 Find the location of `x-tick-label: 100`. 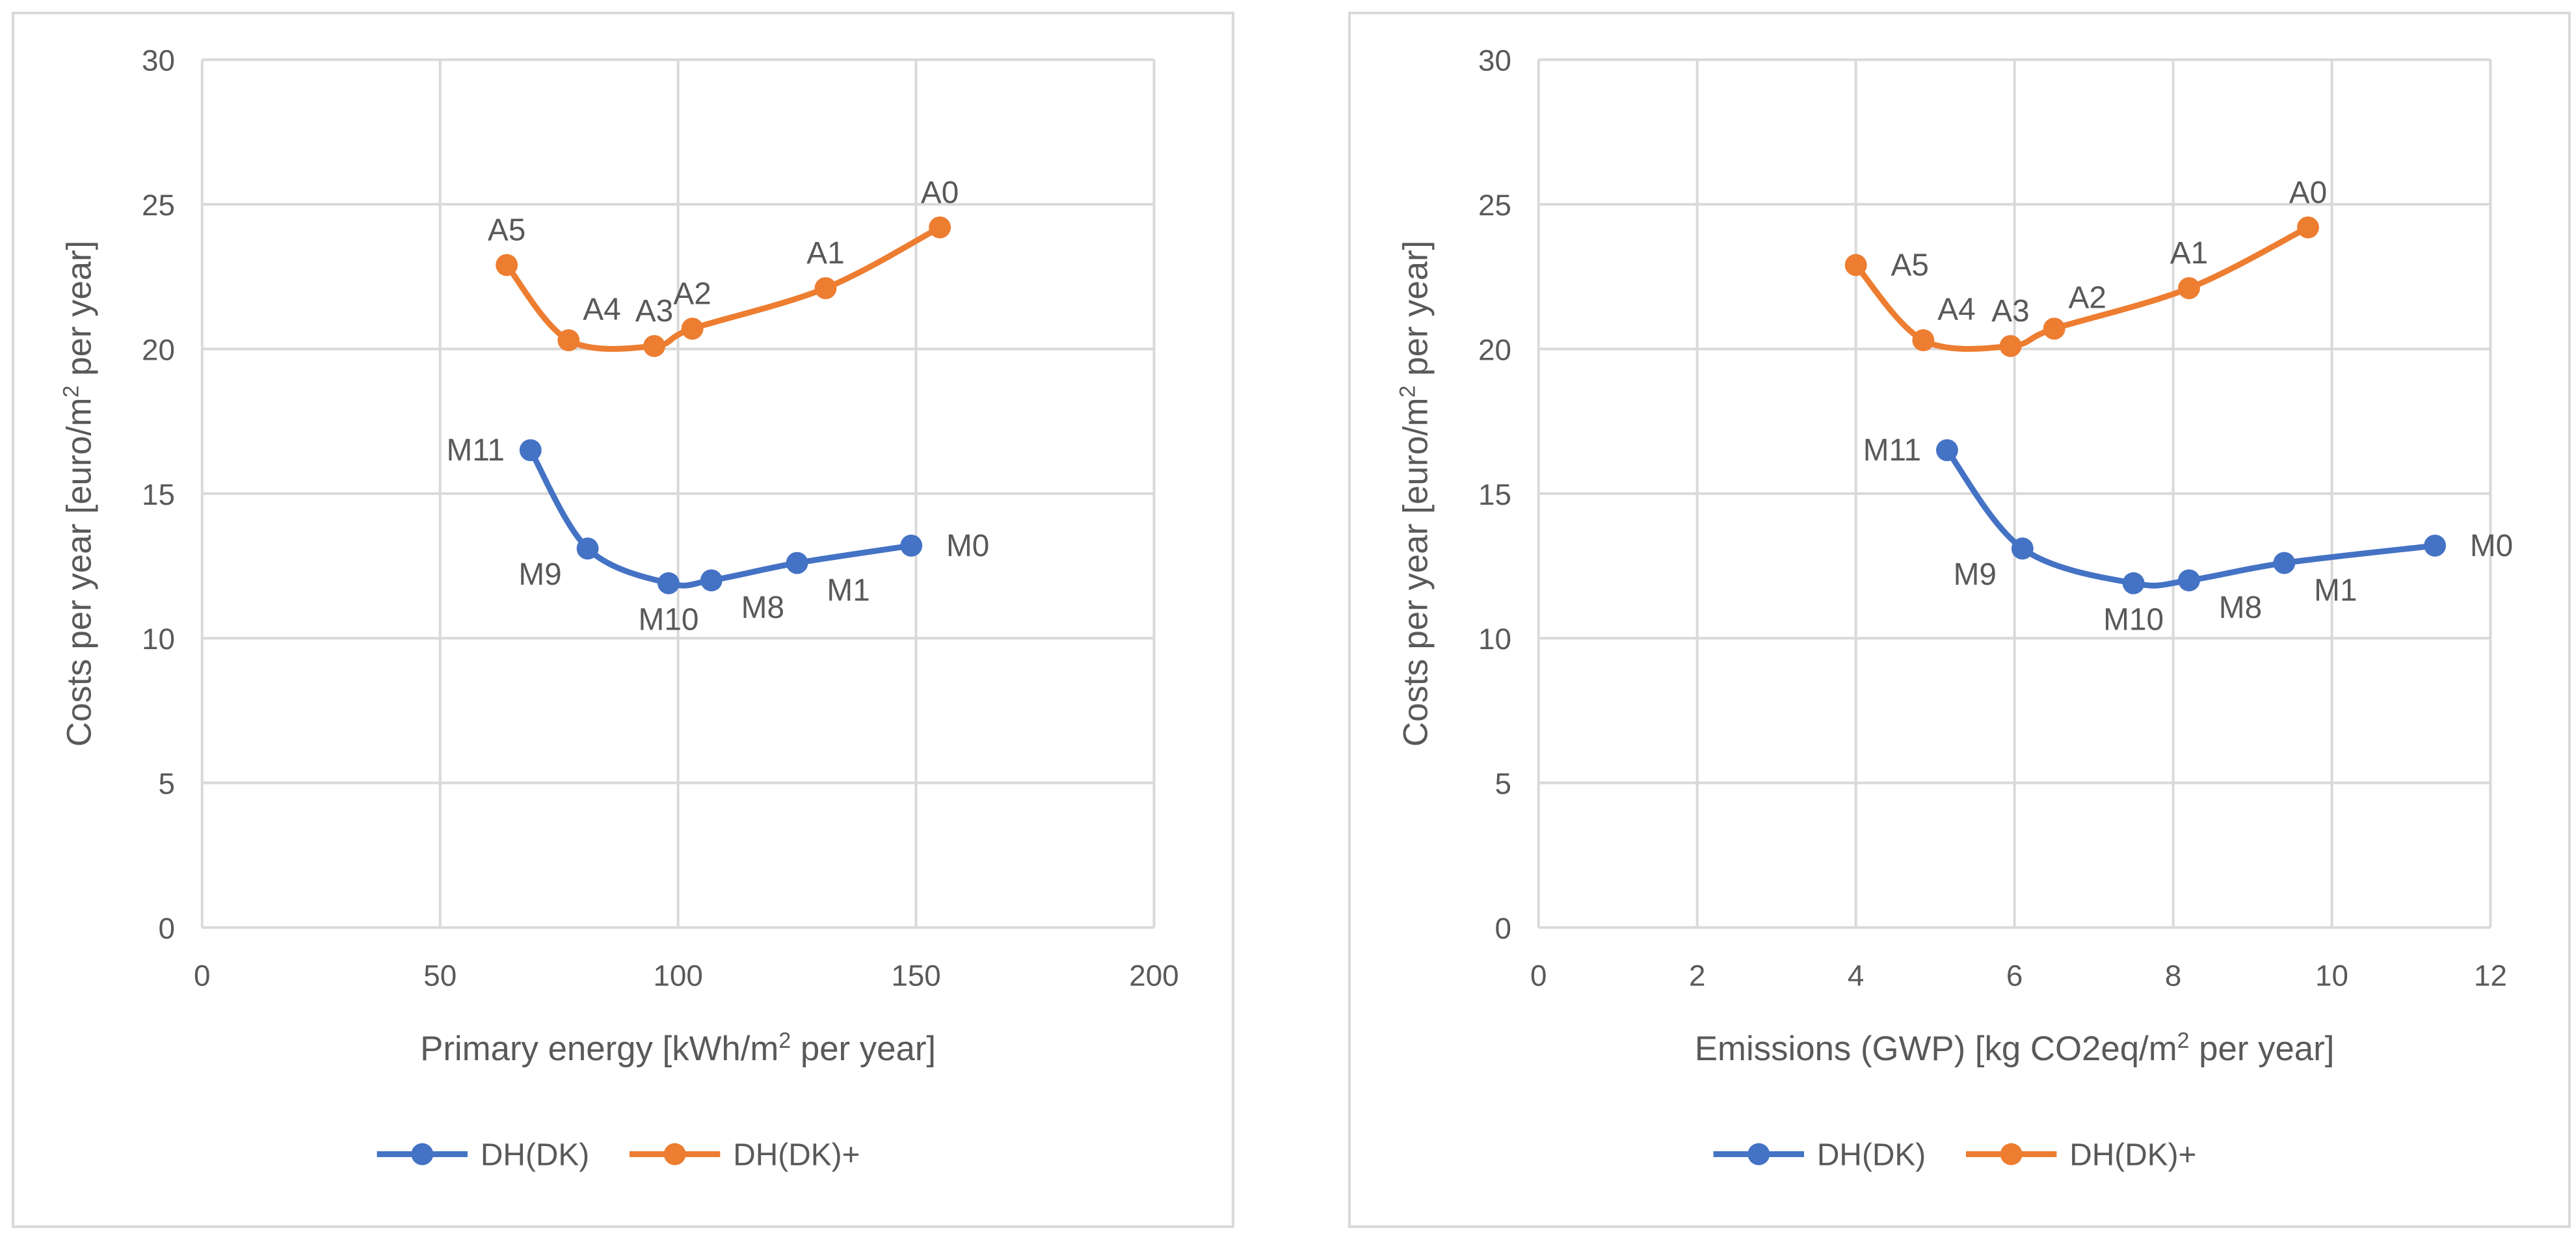

x-tick-label: 100 is located at coordinates (678, 976).